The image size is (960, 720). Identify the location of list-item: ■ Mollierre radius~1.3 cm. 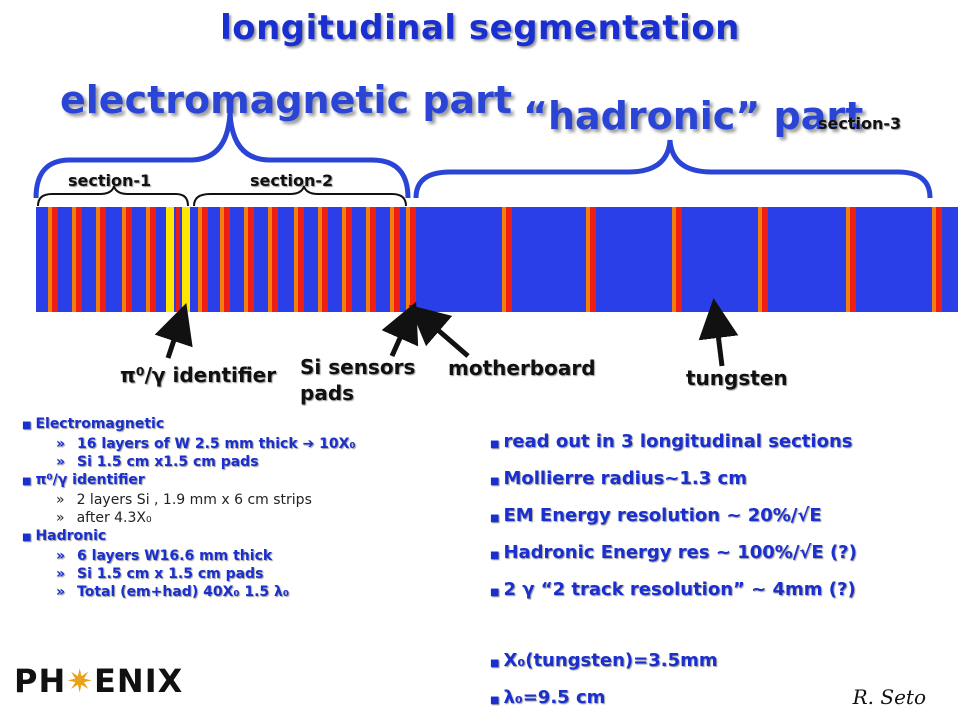
(618, 478).